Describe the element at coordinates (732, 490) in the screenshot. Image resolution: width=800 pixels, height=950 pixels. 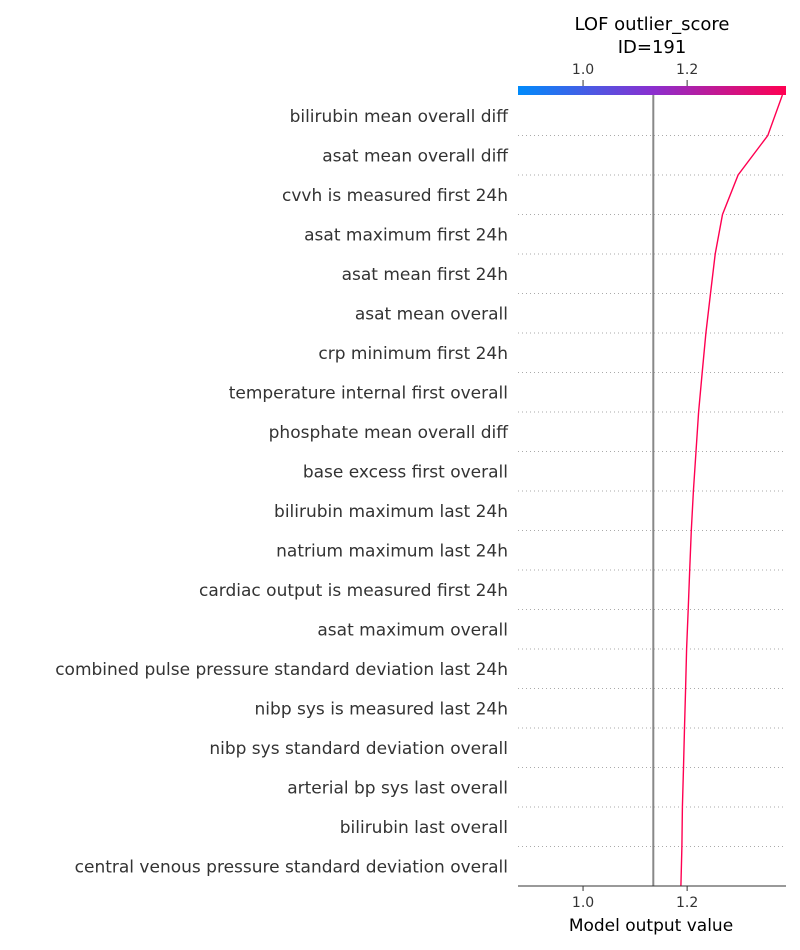
I see `decision-path-line` at that location.